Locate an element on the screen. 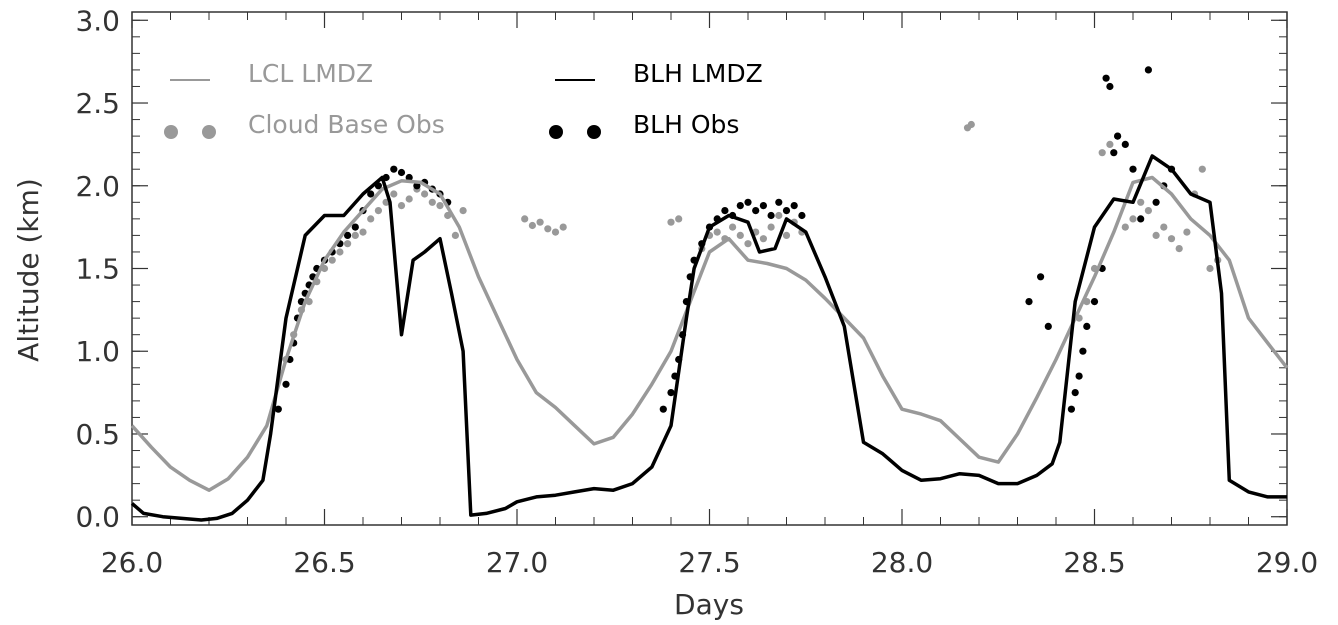  x-tick-label: 27.5 is located at coordinates (709, 562).